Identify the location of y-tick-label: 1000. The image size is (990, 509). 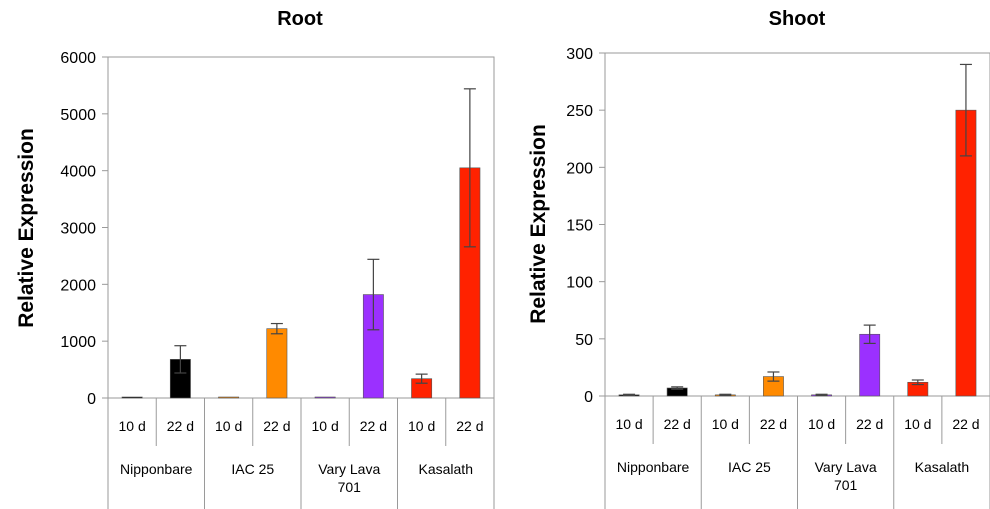
(78, 342).